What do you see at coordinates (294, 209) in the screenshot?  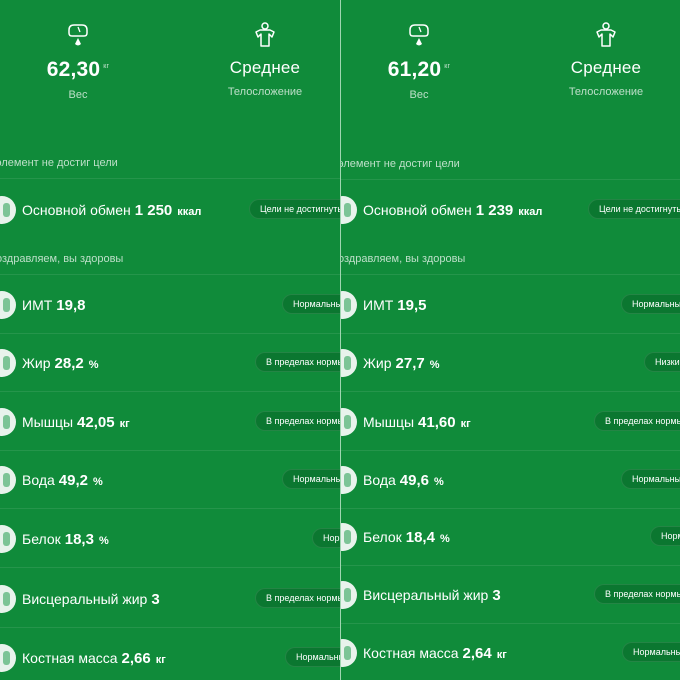 I see `status-badge: Цели не достигнуты` at bounding box center [294, 209].